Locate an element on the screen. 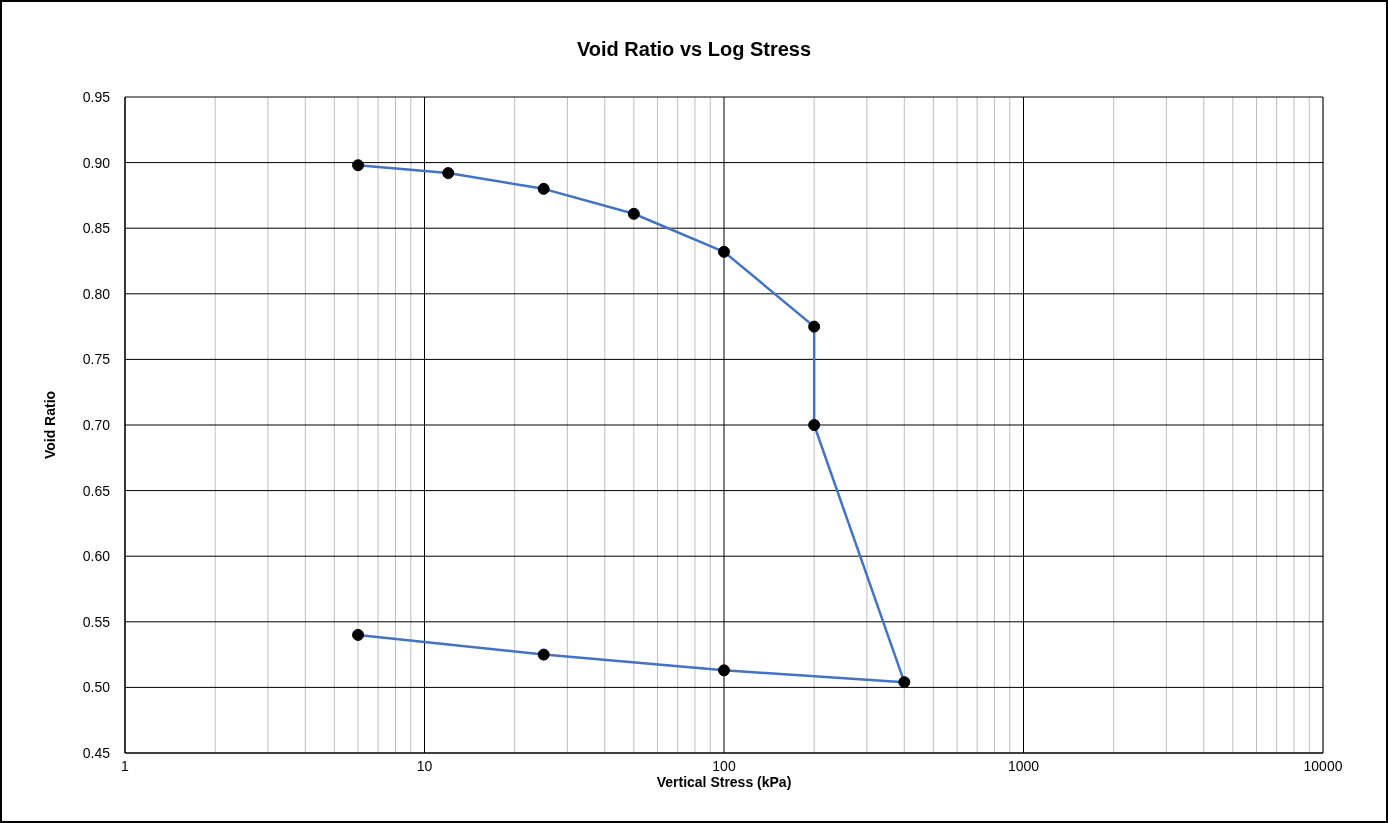  x-tick-label: 100 is located at coordinates (724, 765).